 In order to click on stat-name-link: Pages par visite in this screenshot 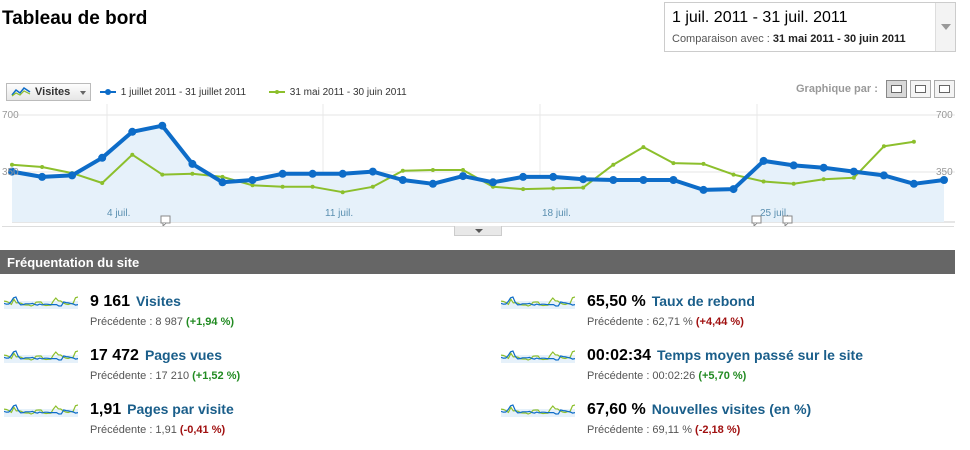, I will do `click(180, 409)`.